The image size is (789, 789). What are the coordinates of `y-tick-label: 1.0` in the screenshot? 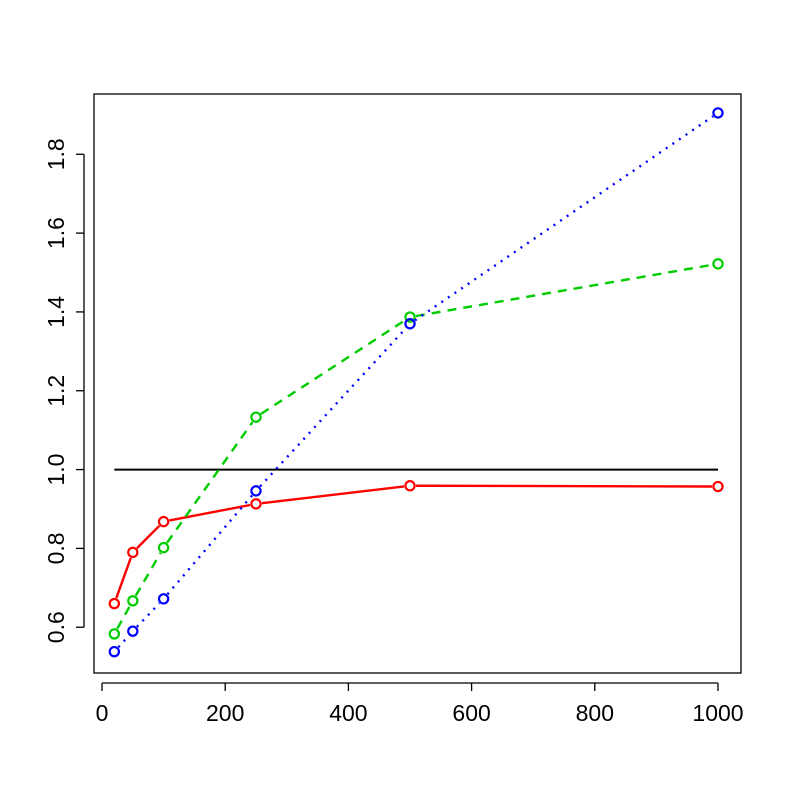 It's located at (56, 470).